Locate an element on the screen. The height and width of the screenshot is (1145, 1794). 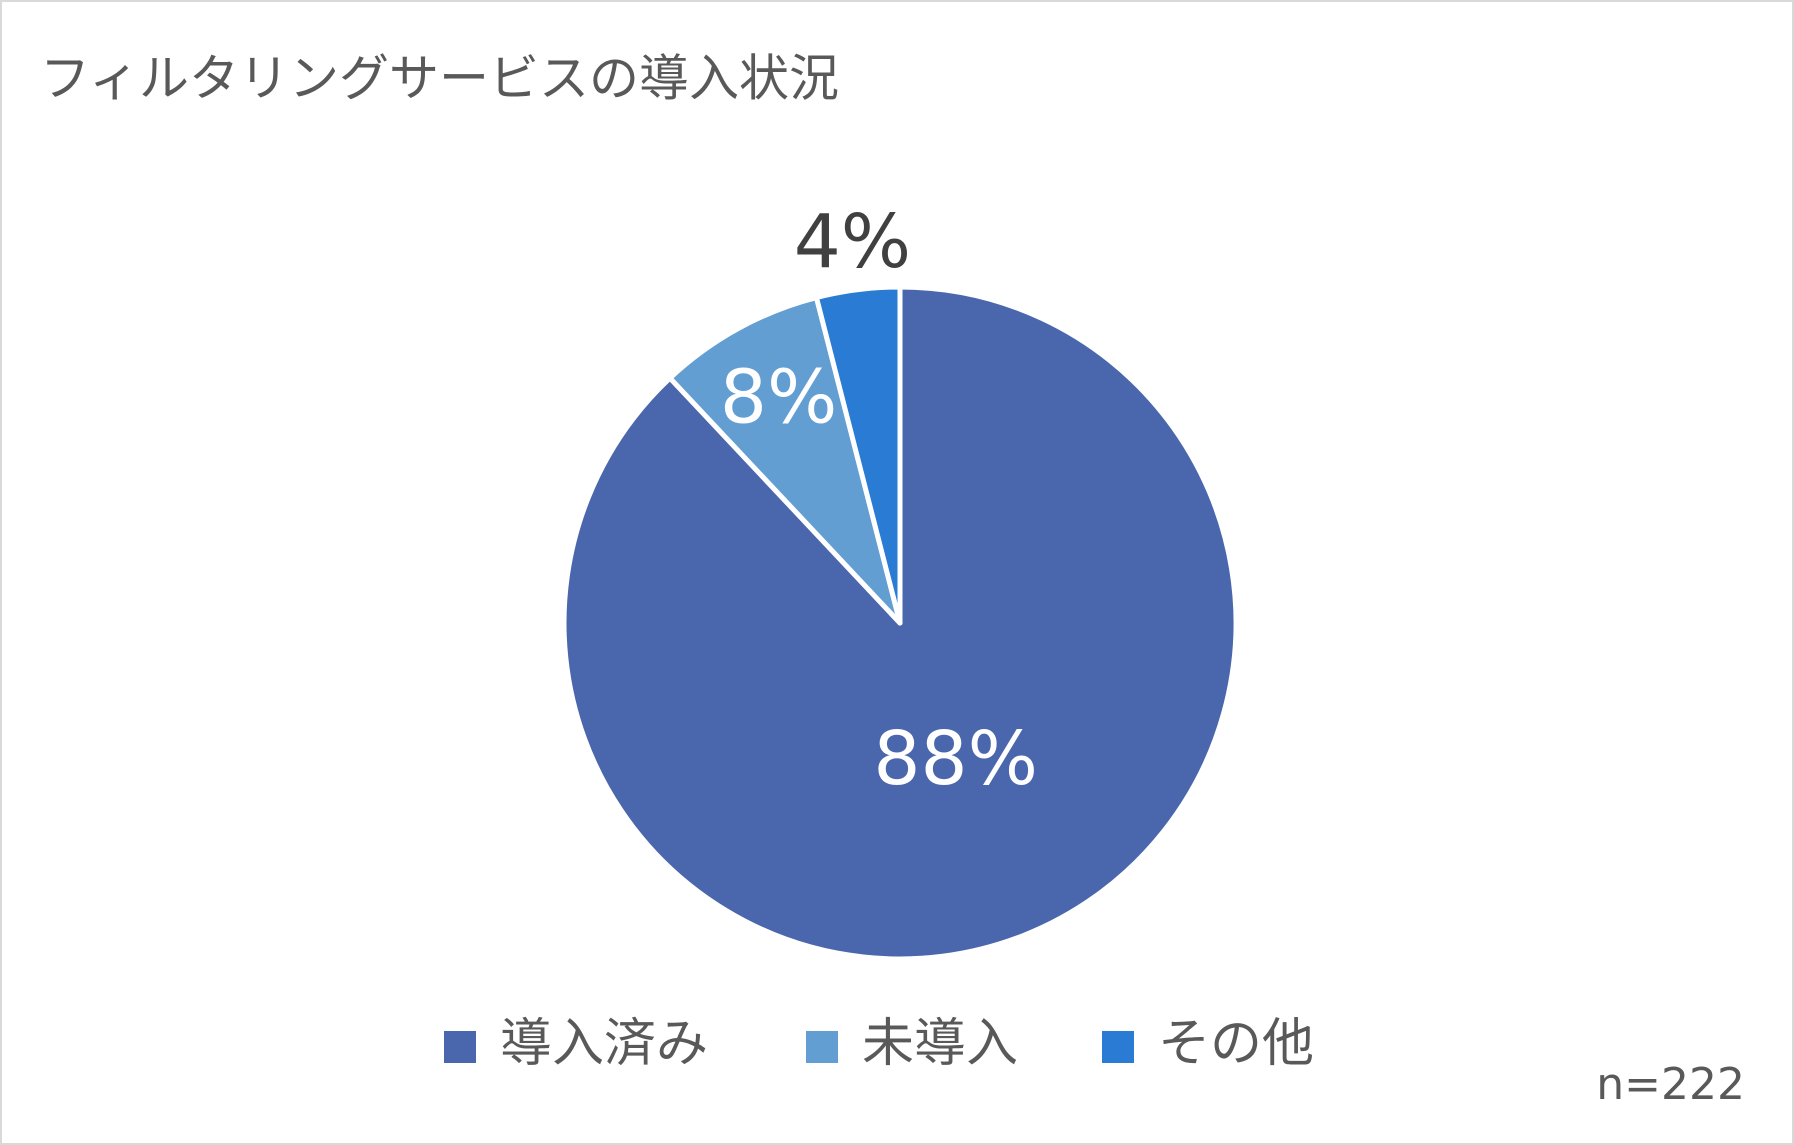
chart-title: フィルタリングサービスの導入状況 is located at coordinates (439, 79).